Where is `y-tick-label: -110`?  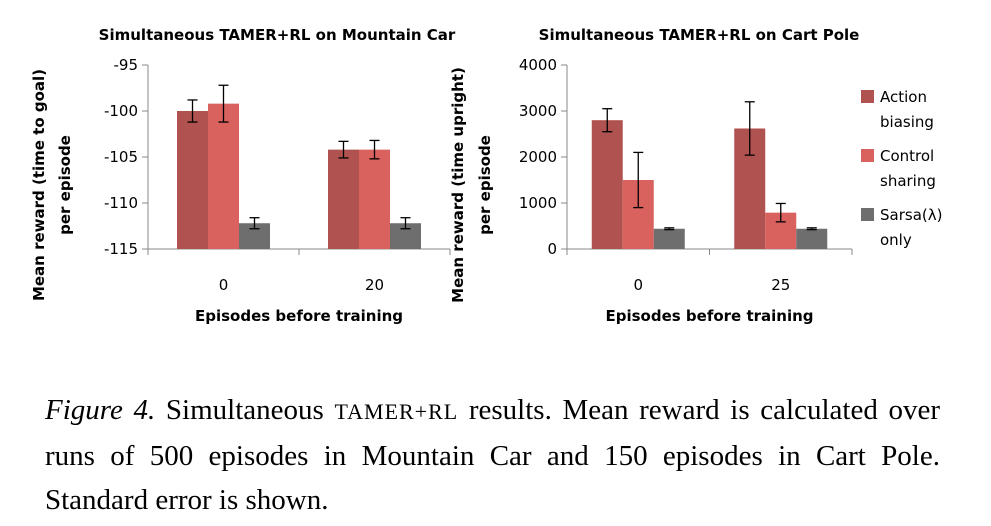 y-tick-label: -110 is located at coordinates (121, 203).